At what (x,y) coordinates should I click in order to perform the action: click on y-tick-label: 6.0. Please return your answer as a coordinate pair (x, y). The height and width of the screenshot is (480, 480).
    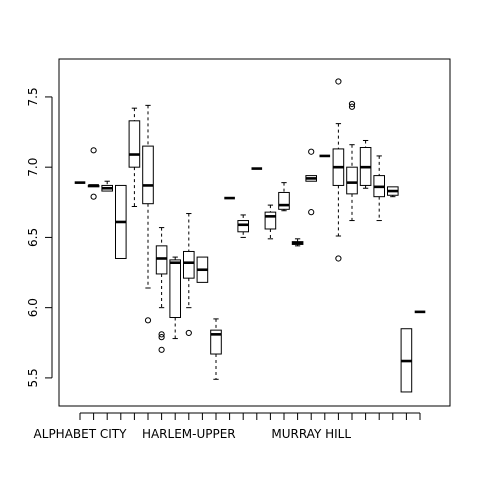
    Looking at the image, I should click on (33, 307).